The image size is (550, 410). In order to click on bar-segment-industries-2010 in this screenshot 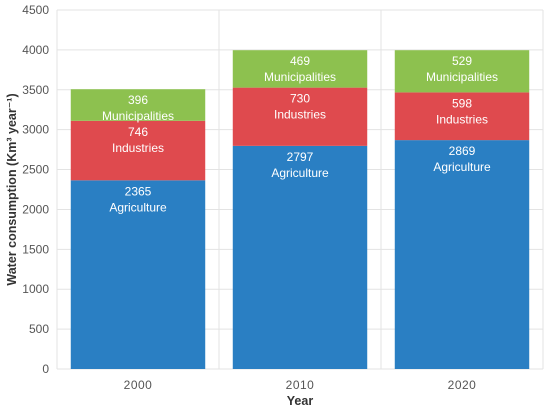, I will do `click(300, 116)`.